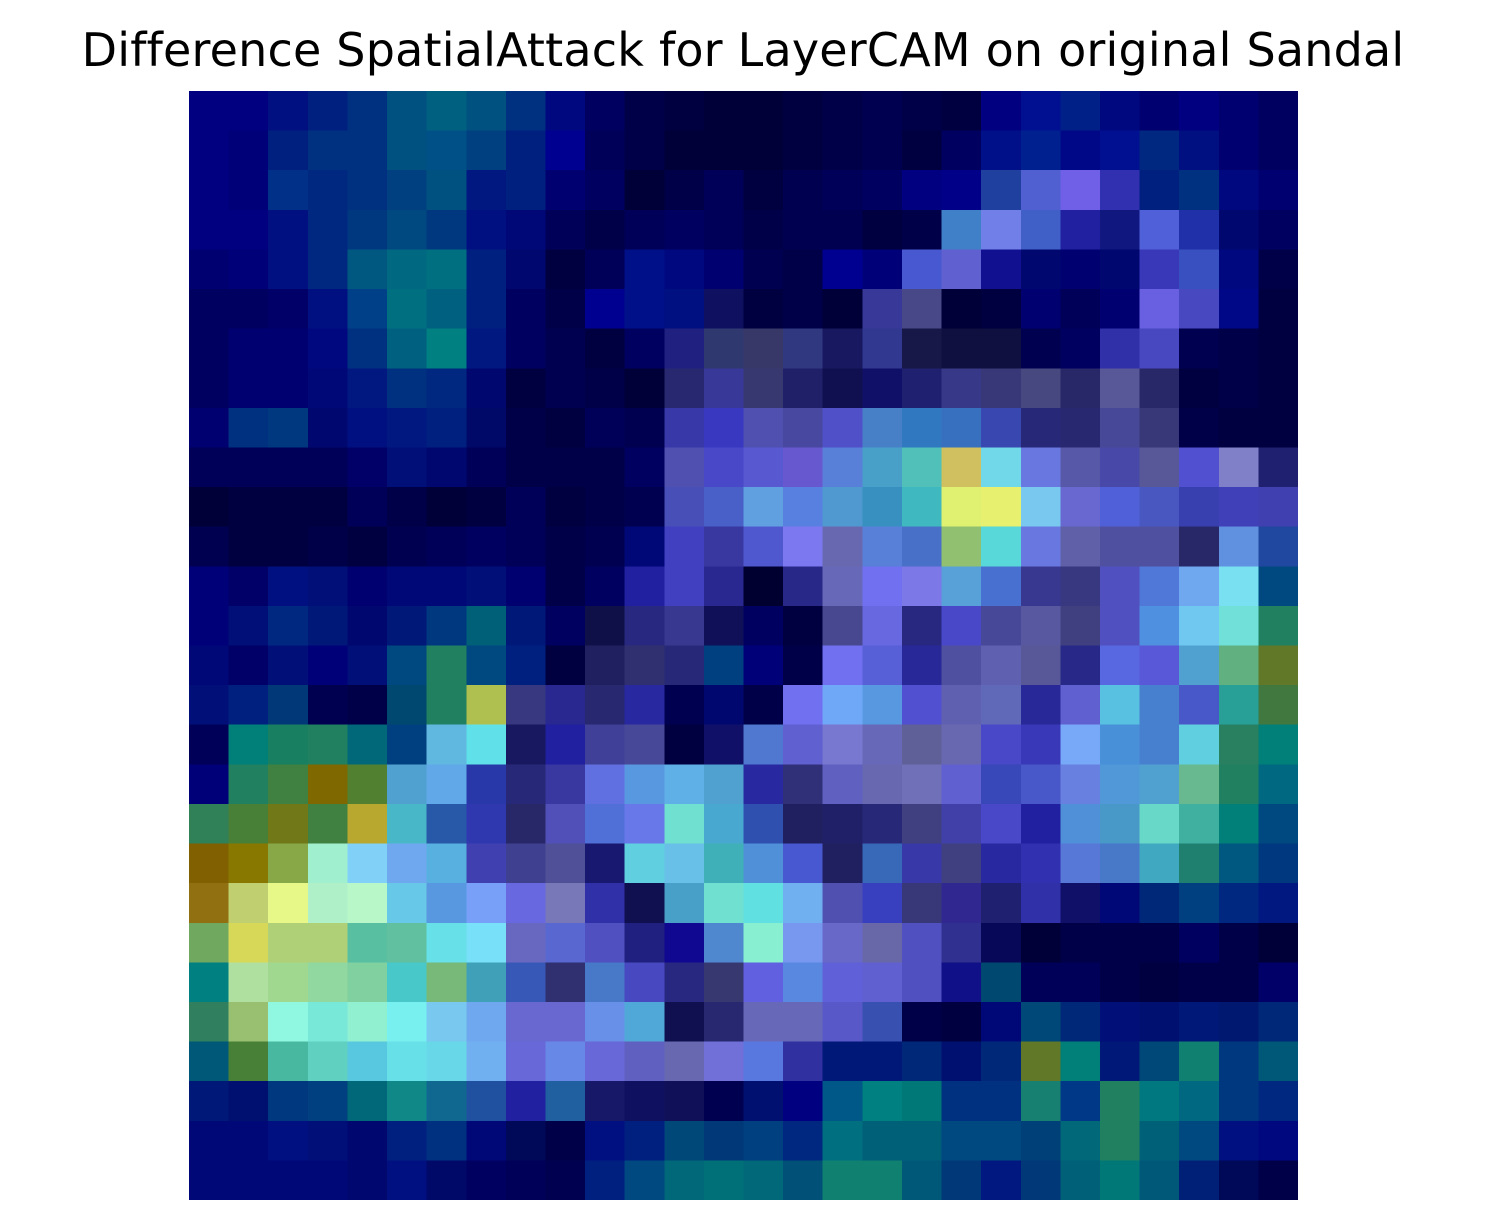  I want to click on heatmap-cell-r3-c5, so click(407, 230).